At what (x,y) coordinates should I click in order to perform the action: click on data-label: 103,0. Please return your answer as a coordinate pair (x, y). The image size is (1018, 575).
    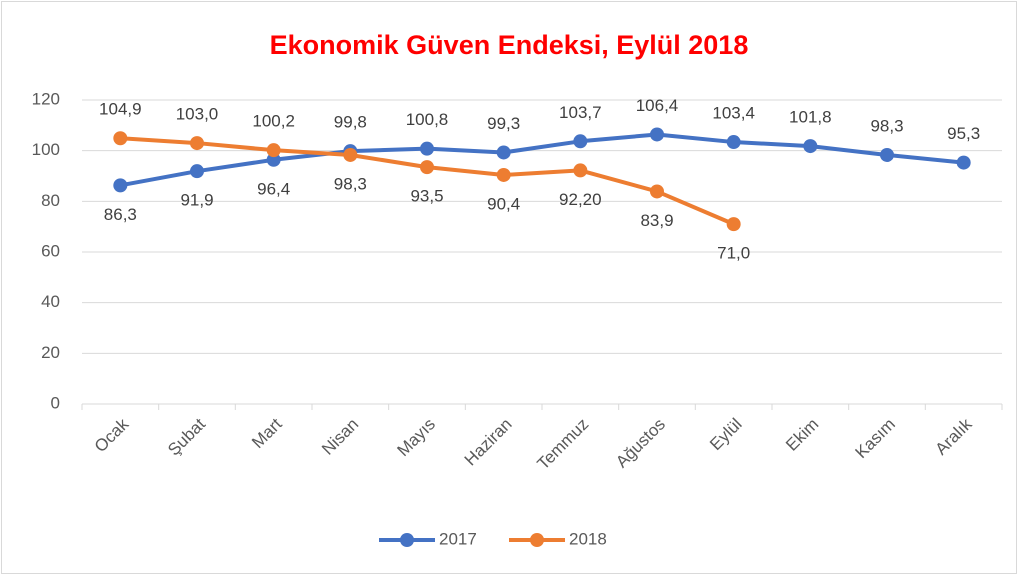
    Looking at the image, I should click on (197, 114).